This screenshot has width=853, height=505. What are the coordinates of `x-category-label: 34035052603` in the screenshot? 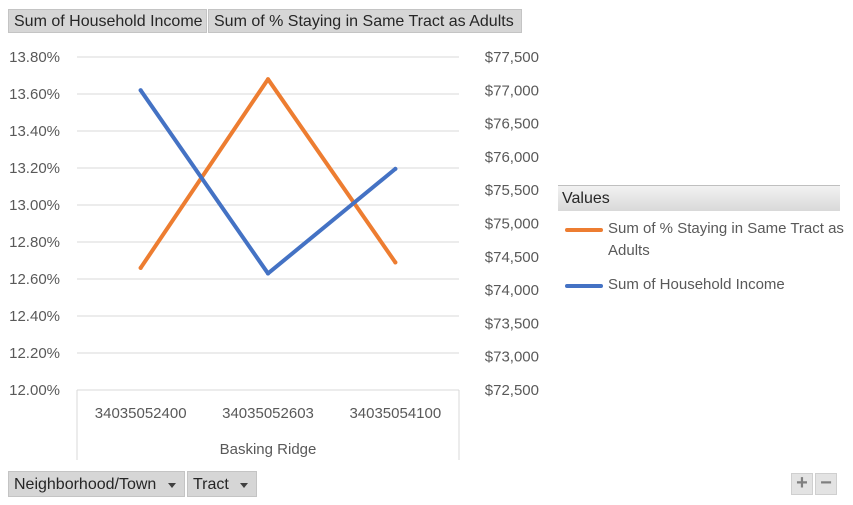 It's located at (268, 413).